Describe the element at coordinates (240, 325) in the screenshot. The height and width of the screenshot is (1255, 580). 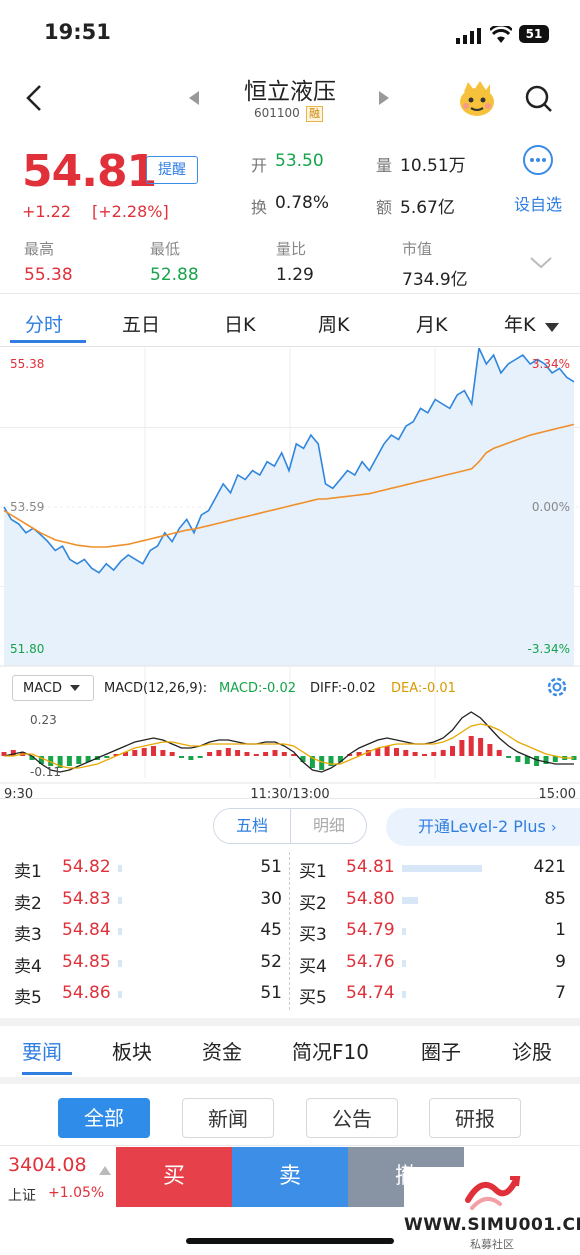
I see `tab-daily-k: 日K` at that location.